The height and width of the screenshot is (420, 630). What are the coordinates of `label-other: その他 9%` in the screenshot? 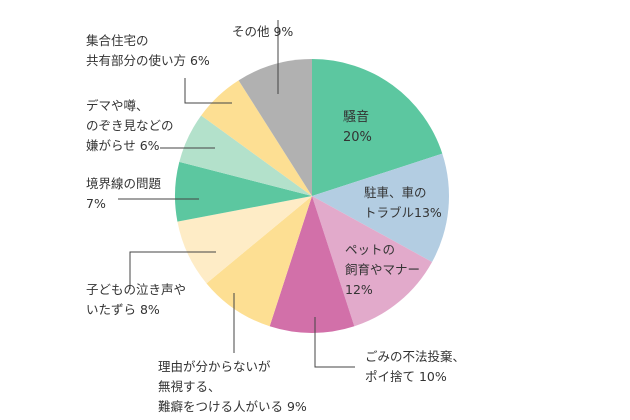 It's located at (262, 32).